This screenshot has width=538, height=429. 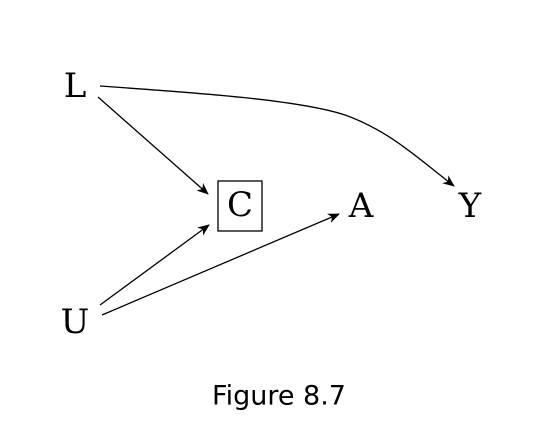 I want to click on figure-caption: Figure 8.7, so click(x=279, y=396).